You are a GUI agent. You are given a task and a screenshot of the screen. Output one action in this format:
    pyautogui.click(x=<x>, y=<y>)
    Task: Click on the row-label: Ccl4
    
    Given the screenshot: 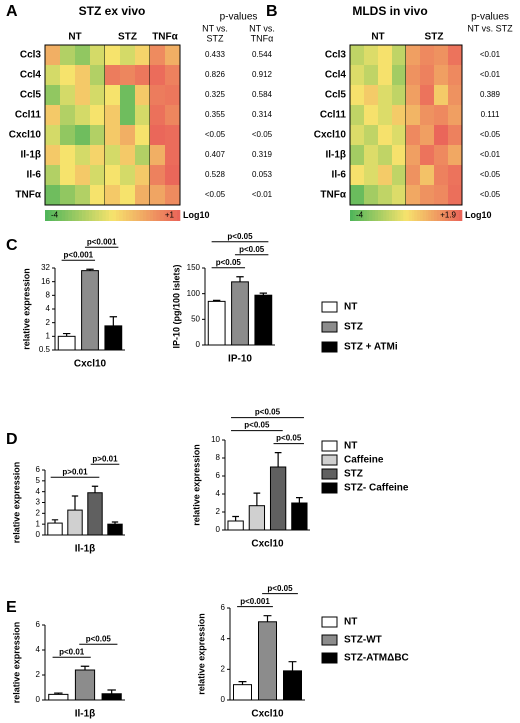 What is the action you would take?
    pyautogui.click(x=31, y=75)
    